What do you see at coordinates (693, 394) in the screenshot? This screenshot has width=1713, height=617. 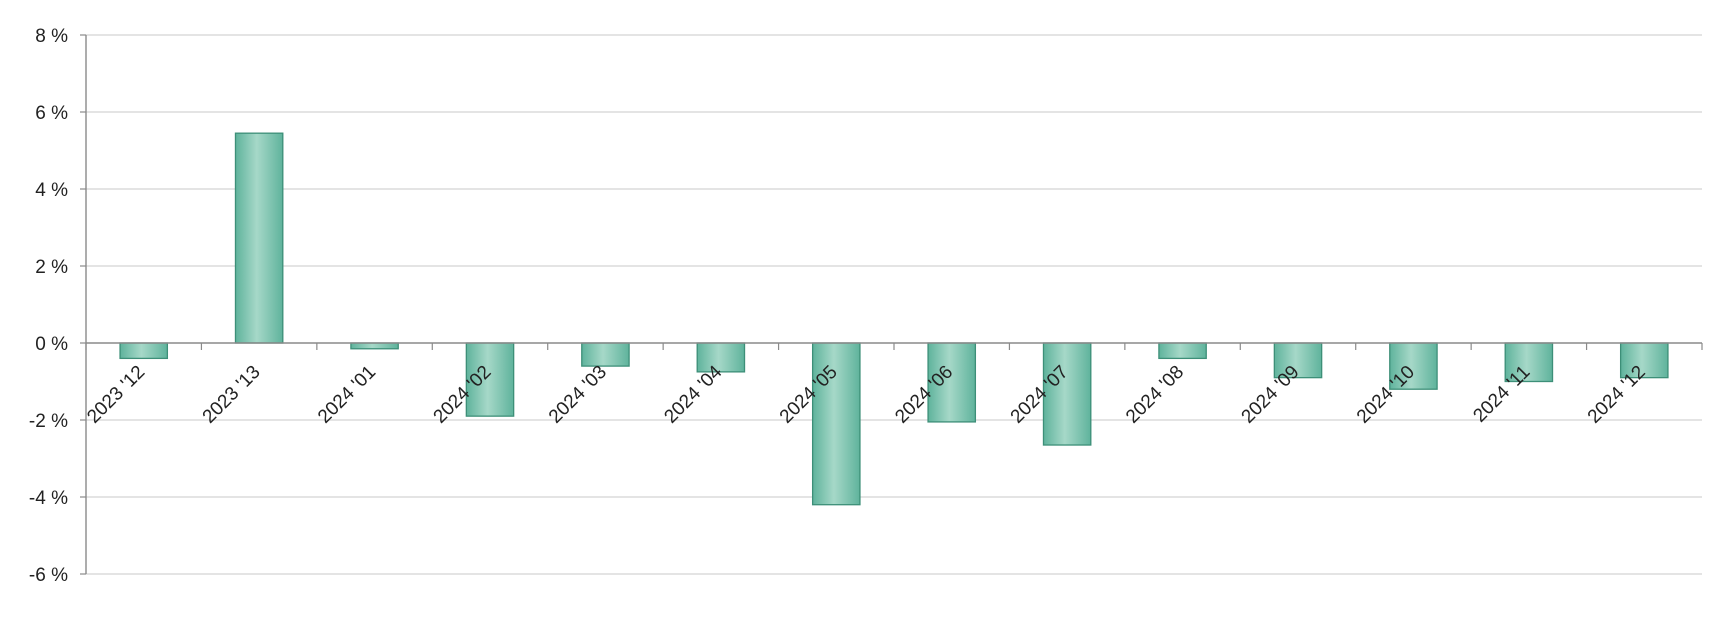 I see `x-tick-label: 2024 '04` at bounding box center [693, 394].